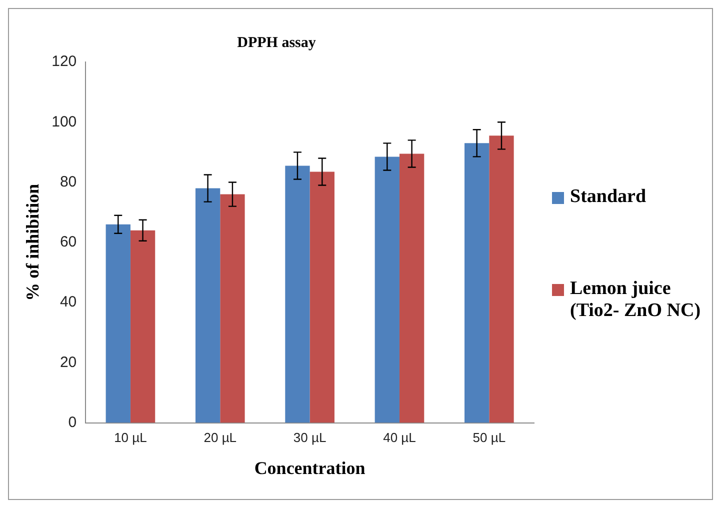  What do you see at coordinates (32, 242) in the screenshot?
I see `y-axis-title: % of inhibition` at bounding box center [32, 242].